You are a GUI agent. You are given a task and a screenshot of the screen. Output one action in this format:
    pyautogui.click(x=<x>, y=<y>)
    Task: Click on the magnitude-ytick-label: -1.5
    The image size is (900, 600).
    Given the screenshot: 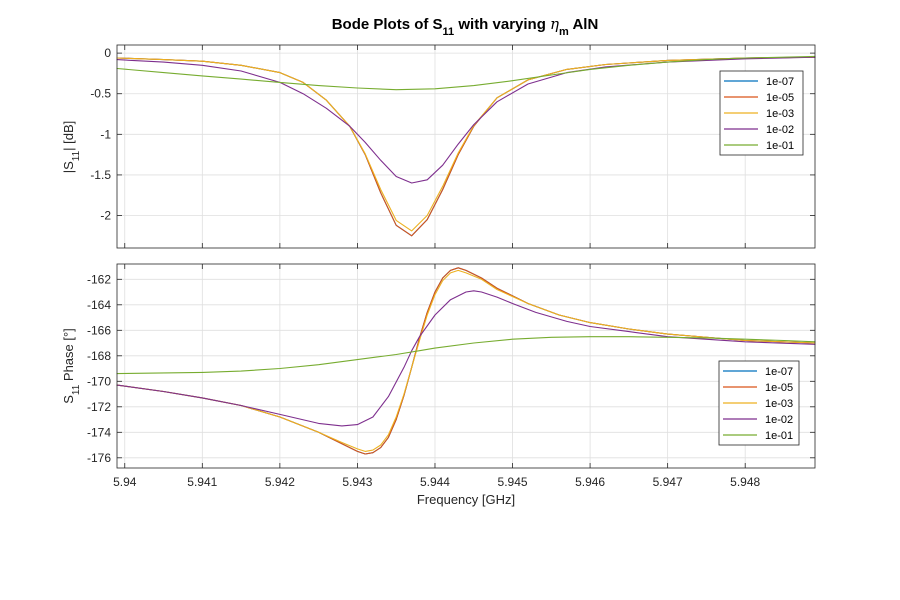 What is the action you would take?
    pyautogui.click(x=100, y=175)
    